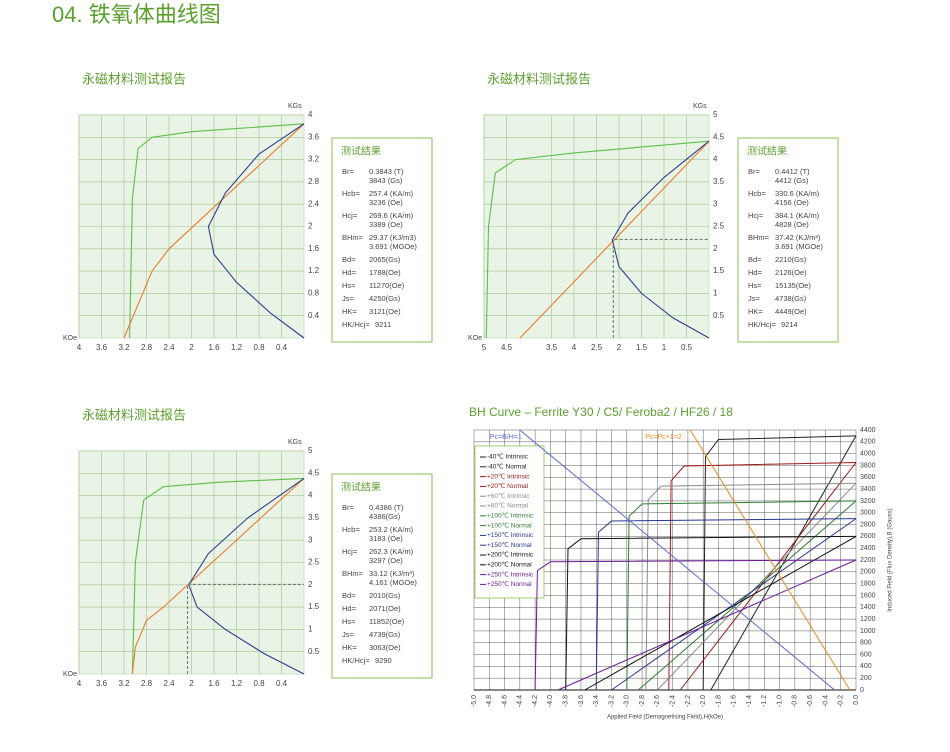 Image resolution: width=950 pixels, height=752 pixels. I want to click on result-value: 3843 (Gs), so click(386, 180).